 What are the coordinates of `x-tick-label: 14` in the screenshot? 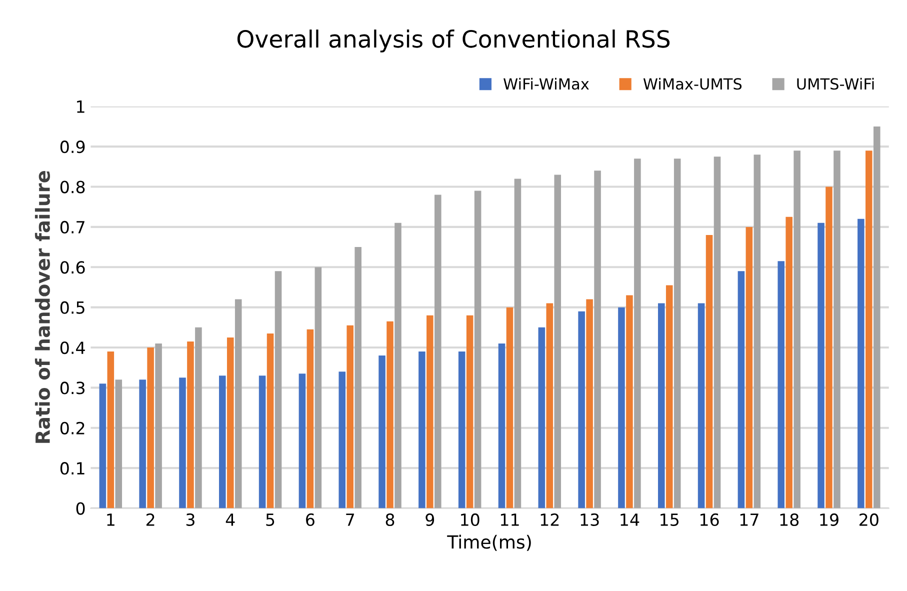 It's located at (630, 520).